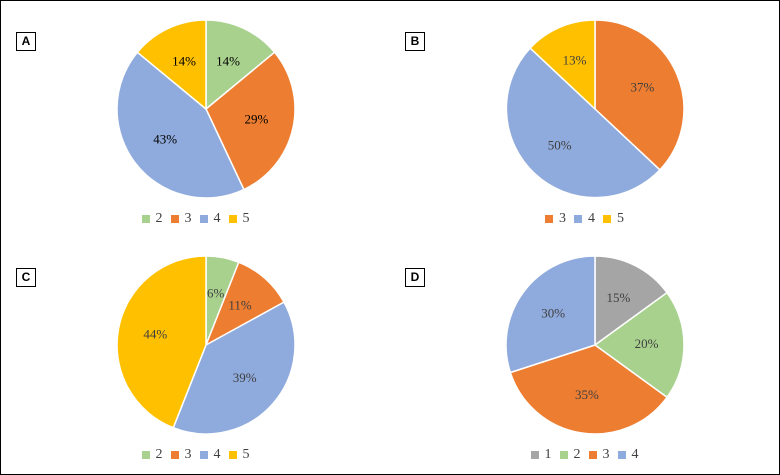 This screenshot has width=780, height=475. I want to click on panel-label: C, so click(26, 277).